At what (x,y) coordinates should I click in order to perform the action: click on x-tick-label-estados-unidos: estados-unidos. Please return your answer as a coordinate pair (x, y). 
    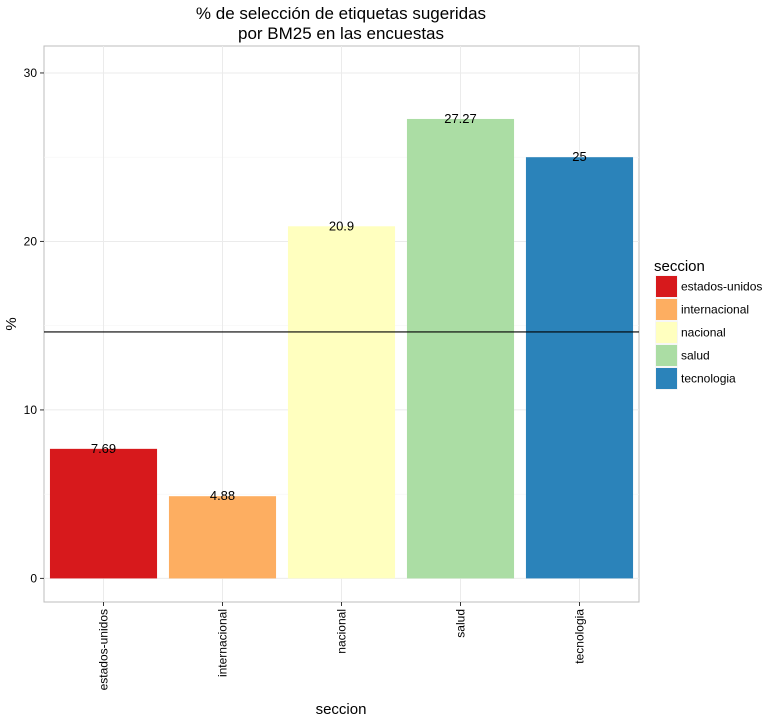
    Looking at the image, I should click on (104, 649).